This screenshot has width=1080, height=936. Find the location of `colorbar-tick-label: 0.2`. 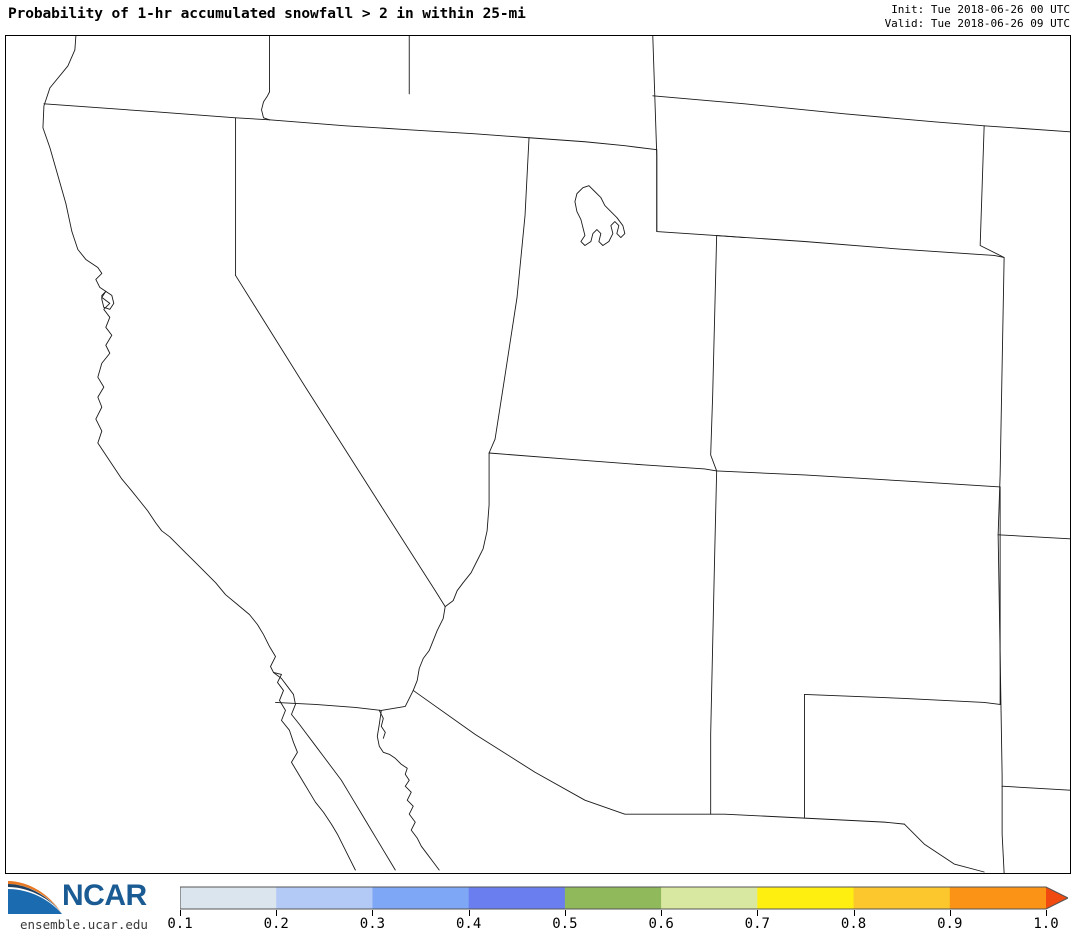

colorbar-tick-label: 0.2 is located at coordinates (276, 924).